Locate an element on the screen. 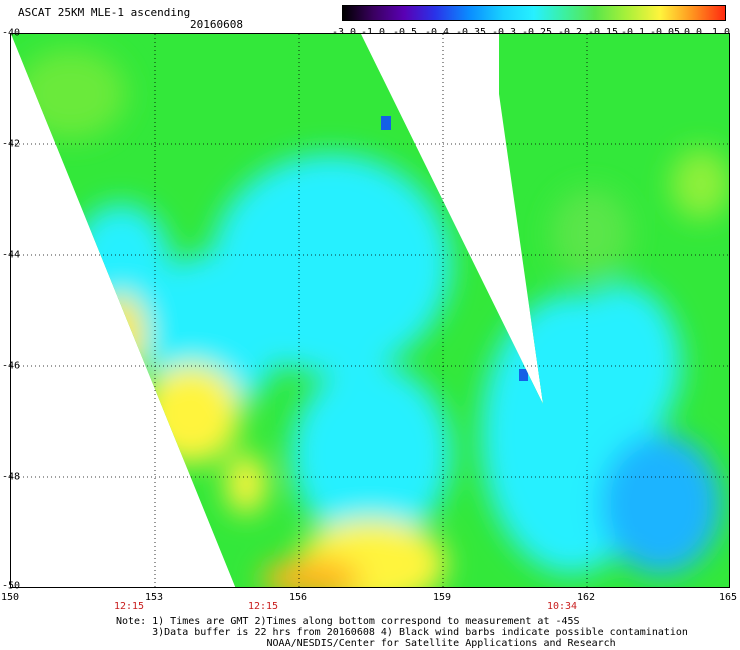 This screenshot has height=650, width=740. colorbar-label: -0.2 is located at coordinates (570, 32).